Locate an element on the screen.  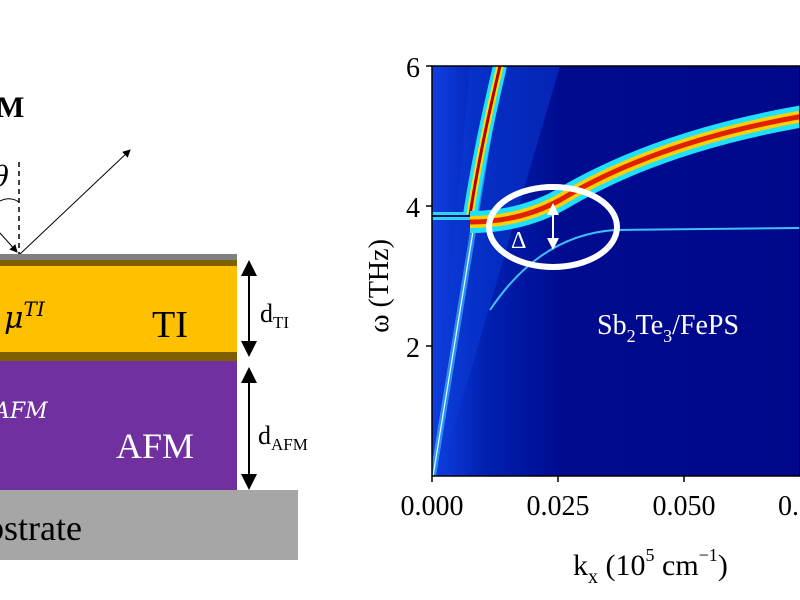
substrate-layer is located at coordinates (149, 525).